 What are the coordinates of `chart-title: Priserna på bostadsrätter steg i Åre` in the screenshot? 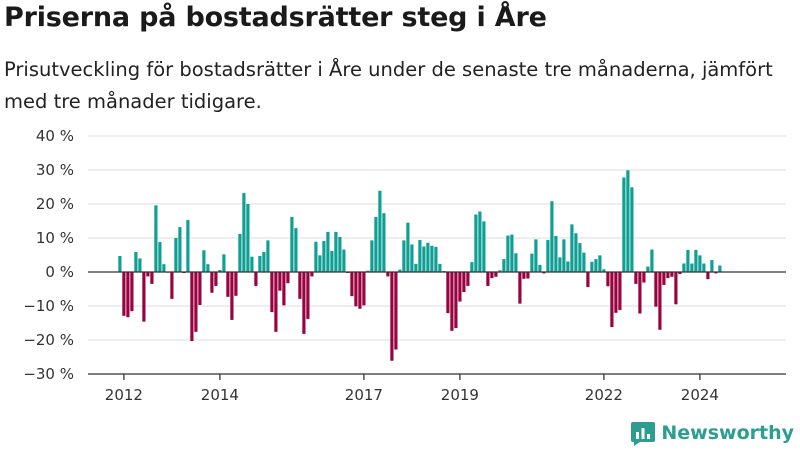 It's located at (275, 17).